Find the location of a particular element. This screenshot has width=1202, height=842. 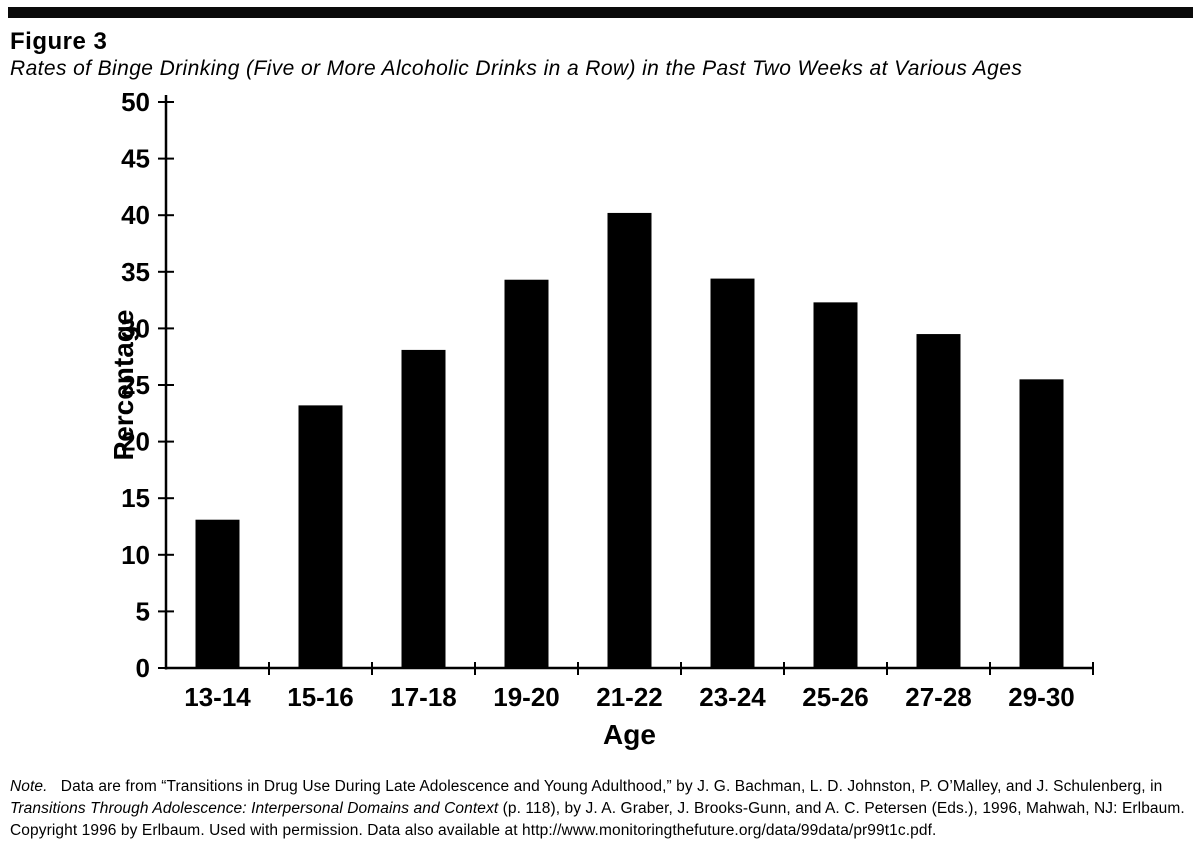

y-tick-label: 5 is located at coordinates (143, 611).